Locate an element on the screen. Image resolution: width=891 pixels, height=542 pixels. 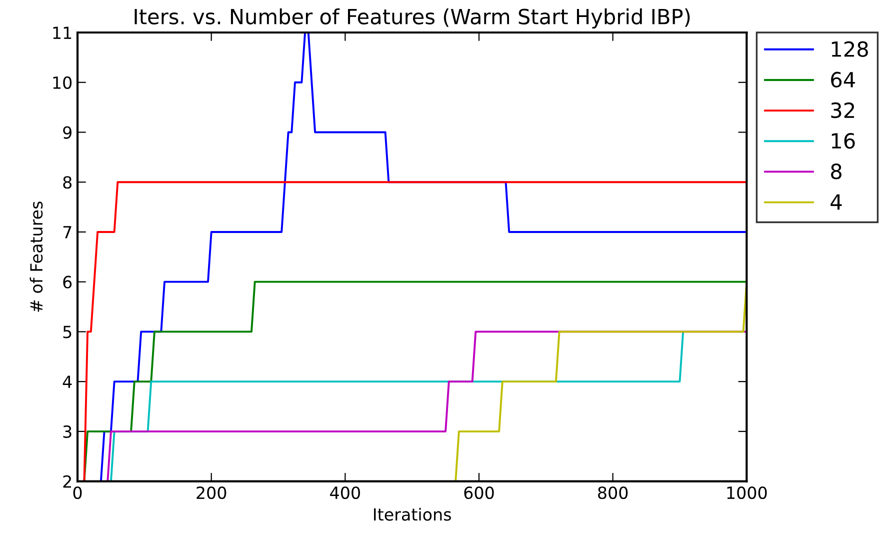
x-tick-label: 1000 is located at coordinates (747, 493).